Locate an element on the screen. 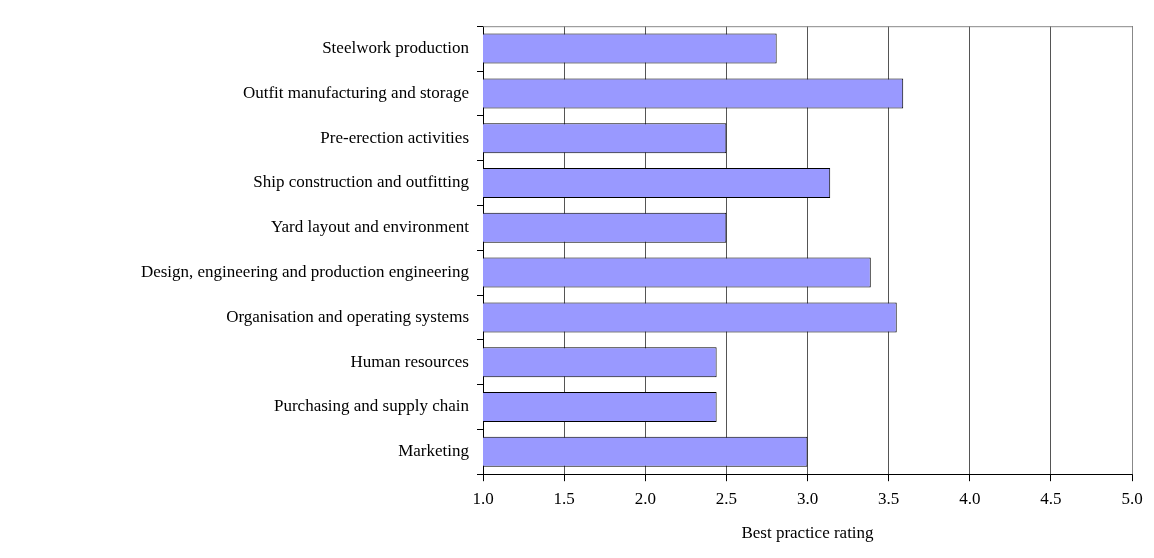 The height and width of the screenshot is (558, 1154). y-tick-label: Yard layout and environment is located at coordinates (370, 227).